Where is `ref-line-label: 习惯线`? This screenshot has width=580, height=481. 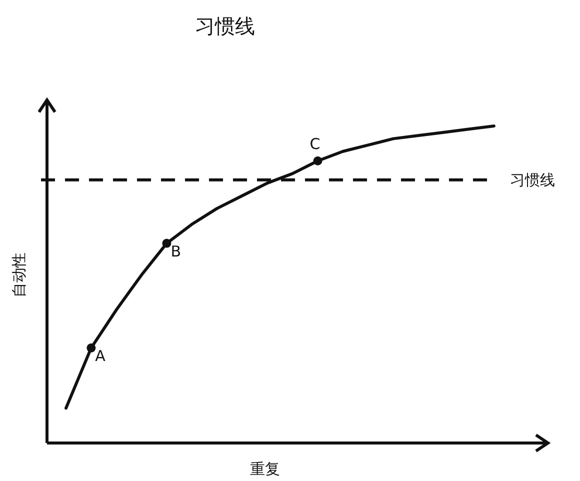 ref-line-label: 习惯线 is located at coordinates (532, 179).